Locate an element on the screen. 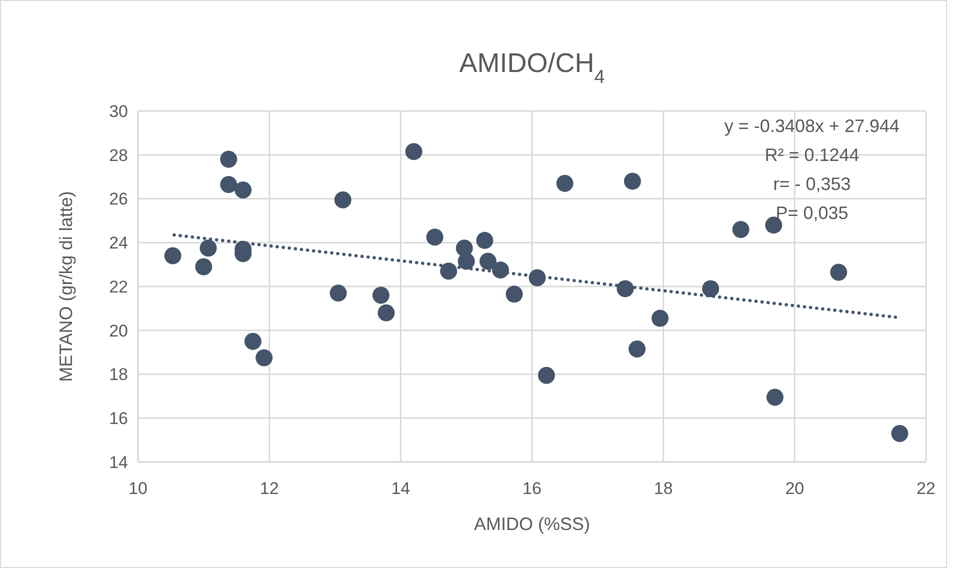 The image size is (958, 568). y-tick-label: 22 is located at coordinates (118, 286).